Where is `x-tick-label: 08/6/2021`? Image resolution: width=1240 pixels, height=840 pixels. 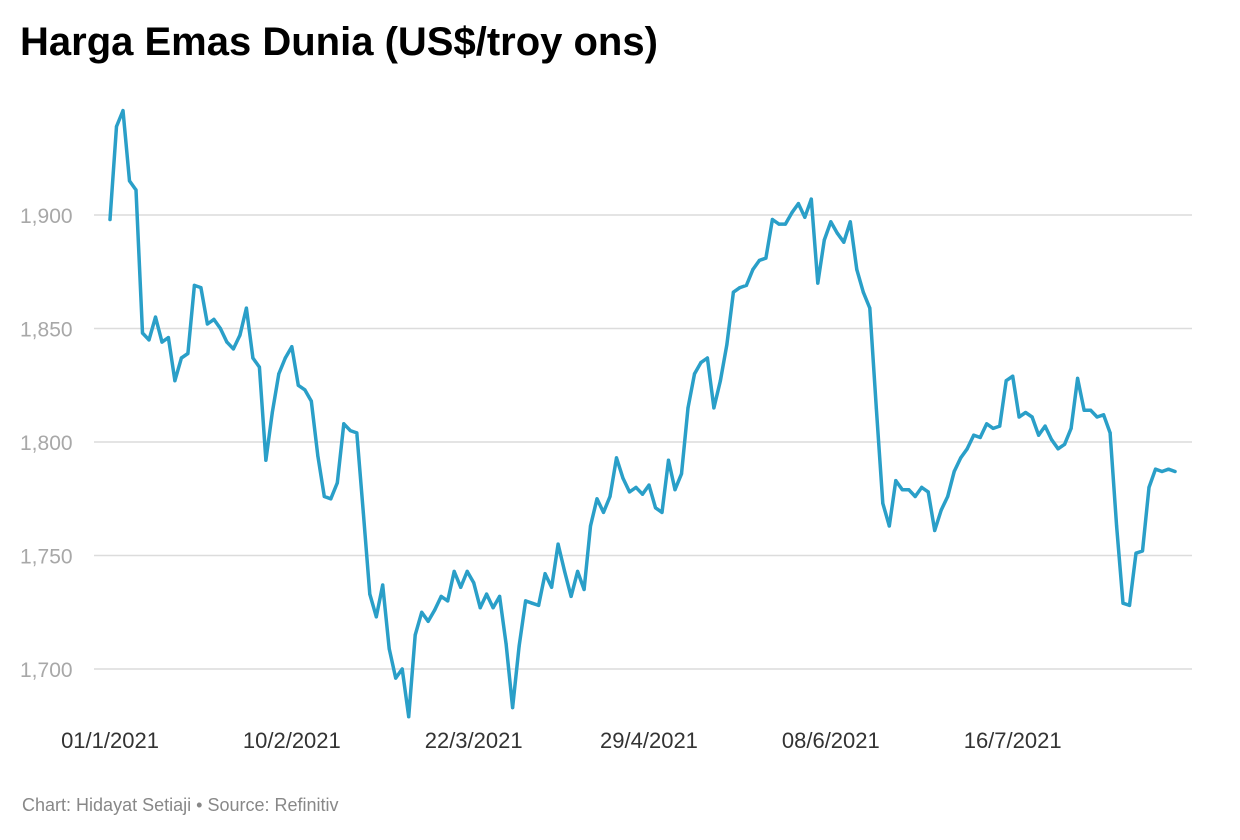 x-tick-label: 08/6/2021 is located at coordinates (831, 740).